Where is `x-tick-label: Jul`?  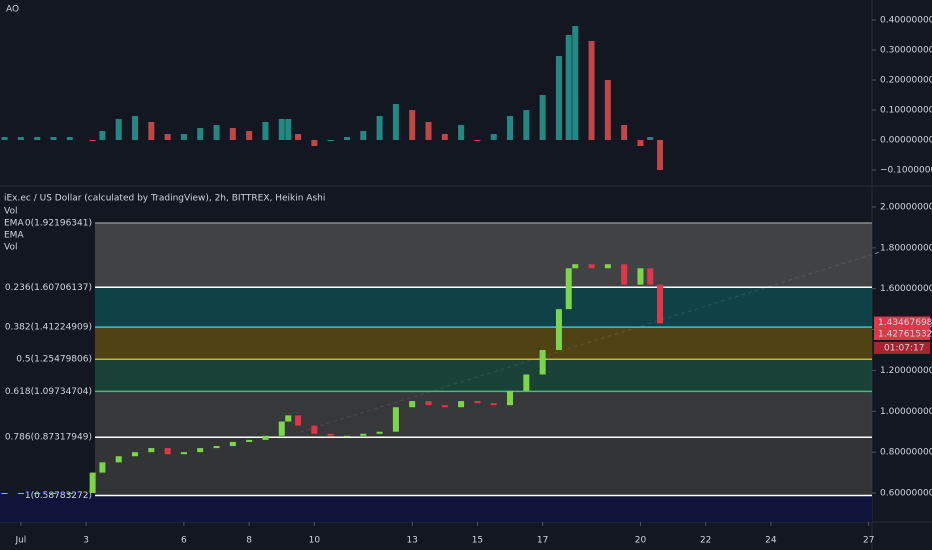 x-tick-label: Jul is located at coordinates (20, 541).